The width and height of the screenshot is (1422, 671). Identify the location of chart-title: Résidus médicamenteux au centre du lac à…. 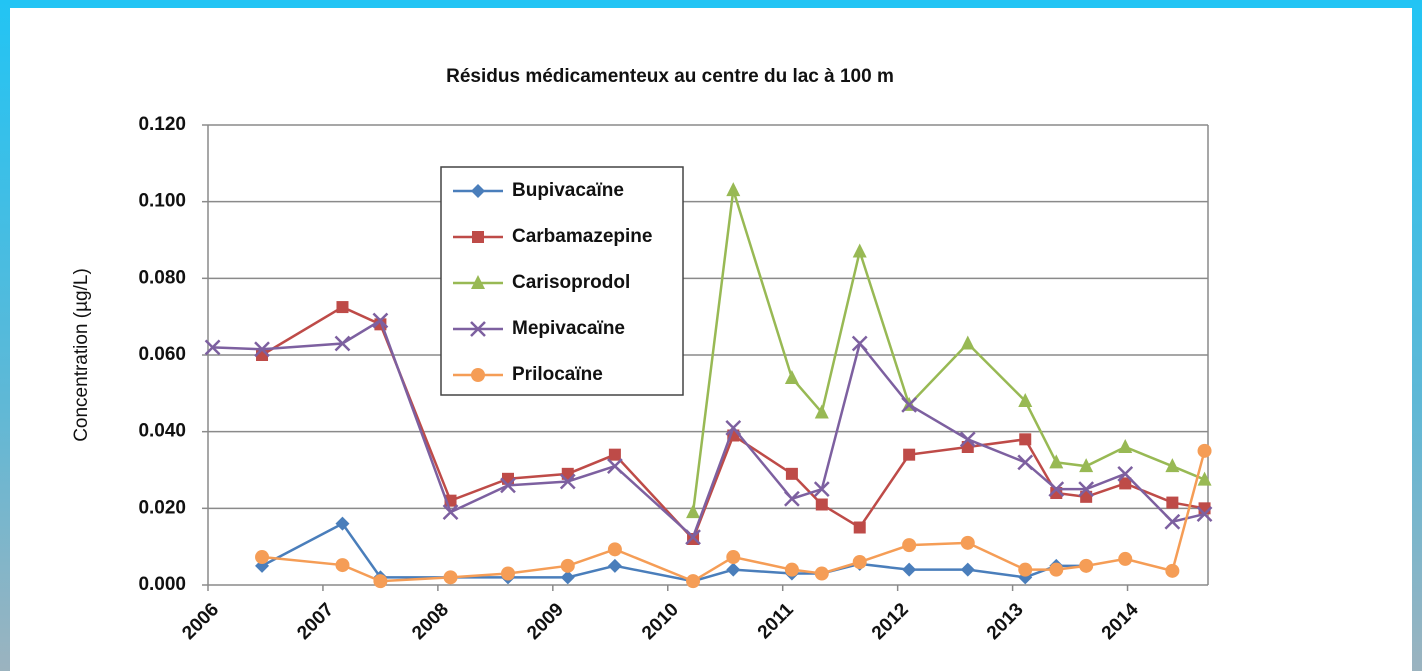
(670, 76).